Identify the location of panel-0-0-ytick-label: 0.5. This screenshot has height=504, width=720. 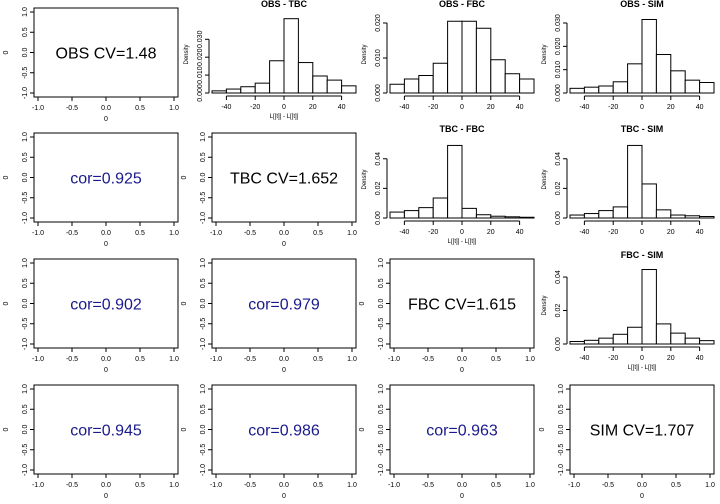
(25, 32).